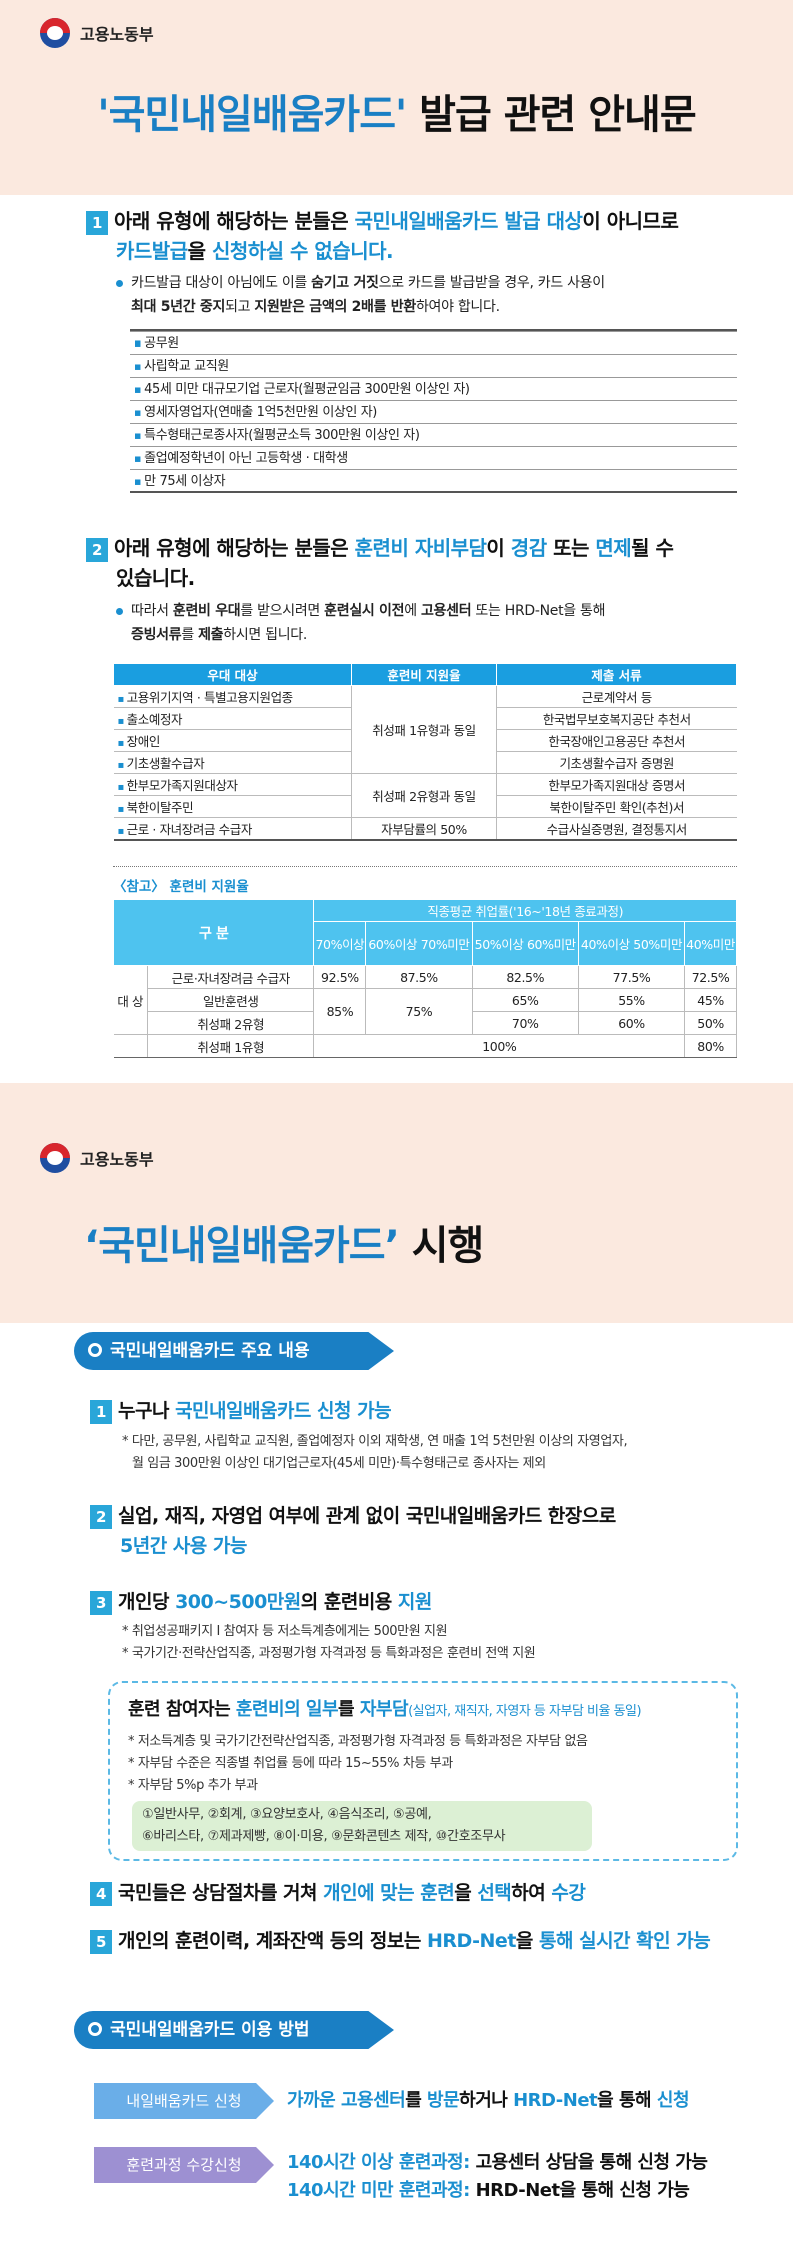 This screenshot has width=793, height=2262. Describe the element at coordinates (261, 1602) in the screenshot. I see `point-3: 3 개인당 300~500만원의 훈련비용 지원` at that location.